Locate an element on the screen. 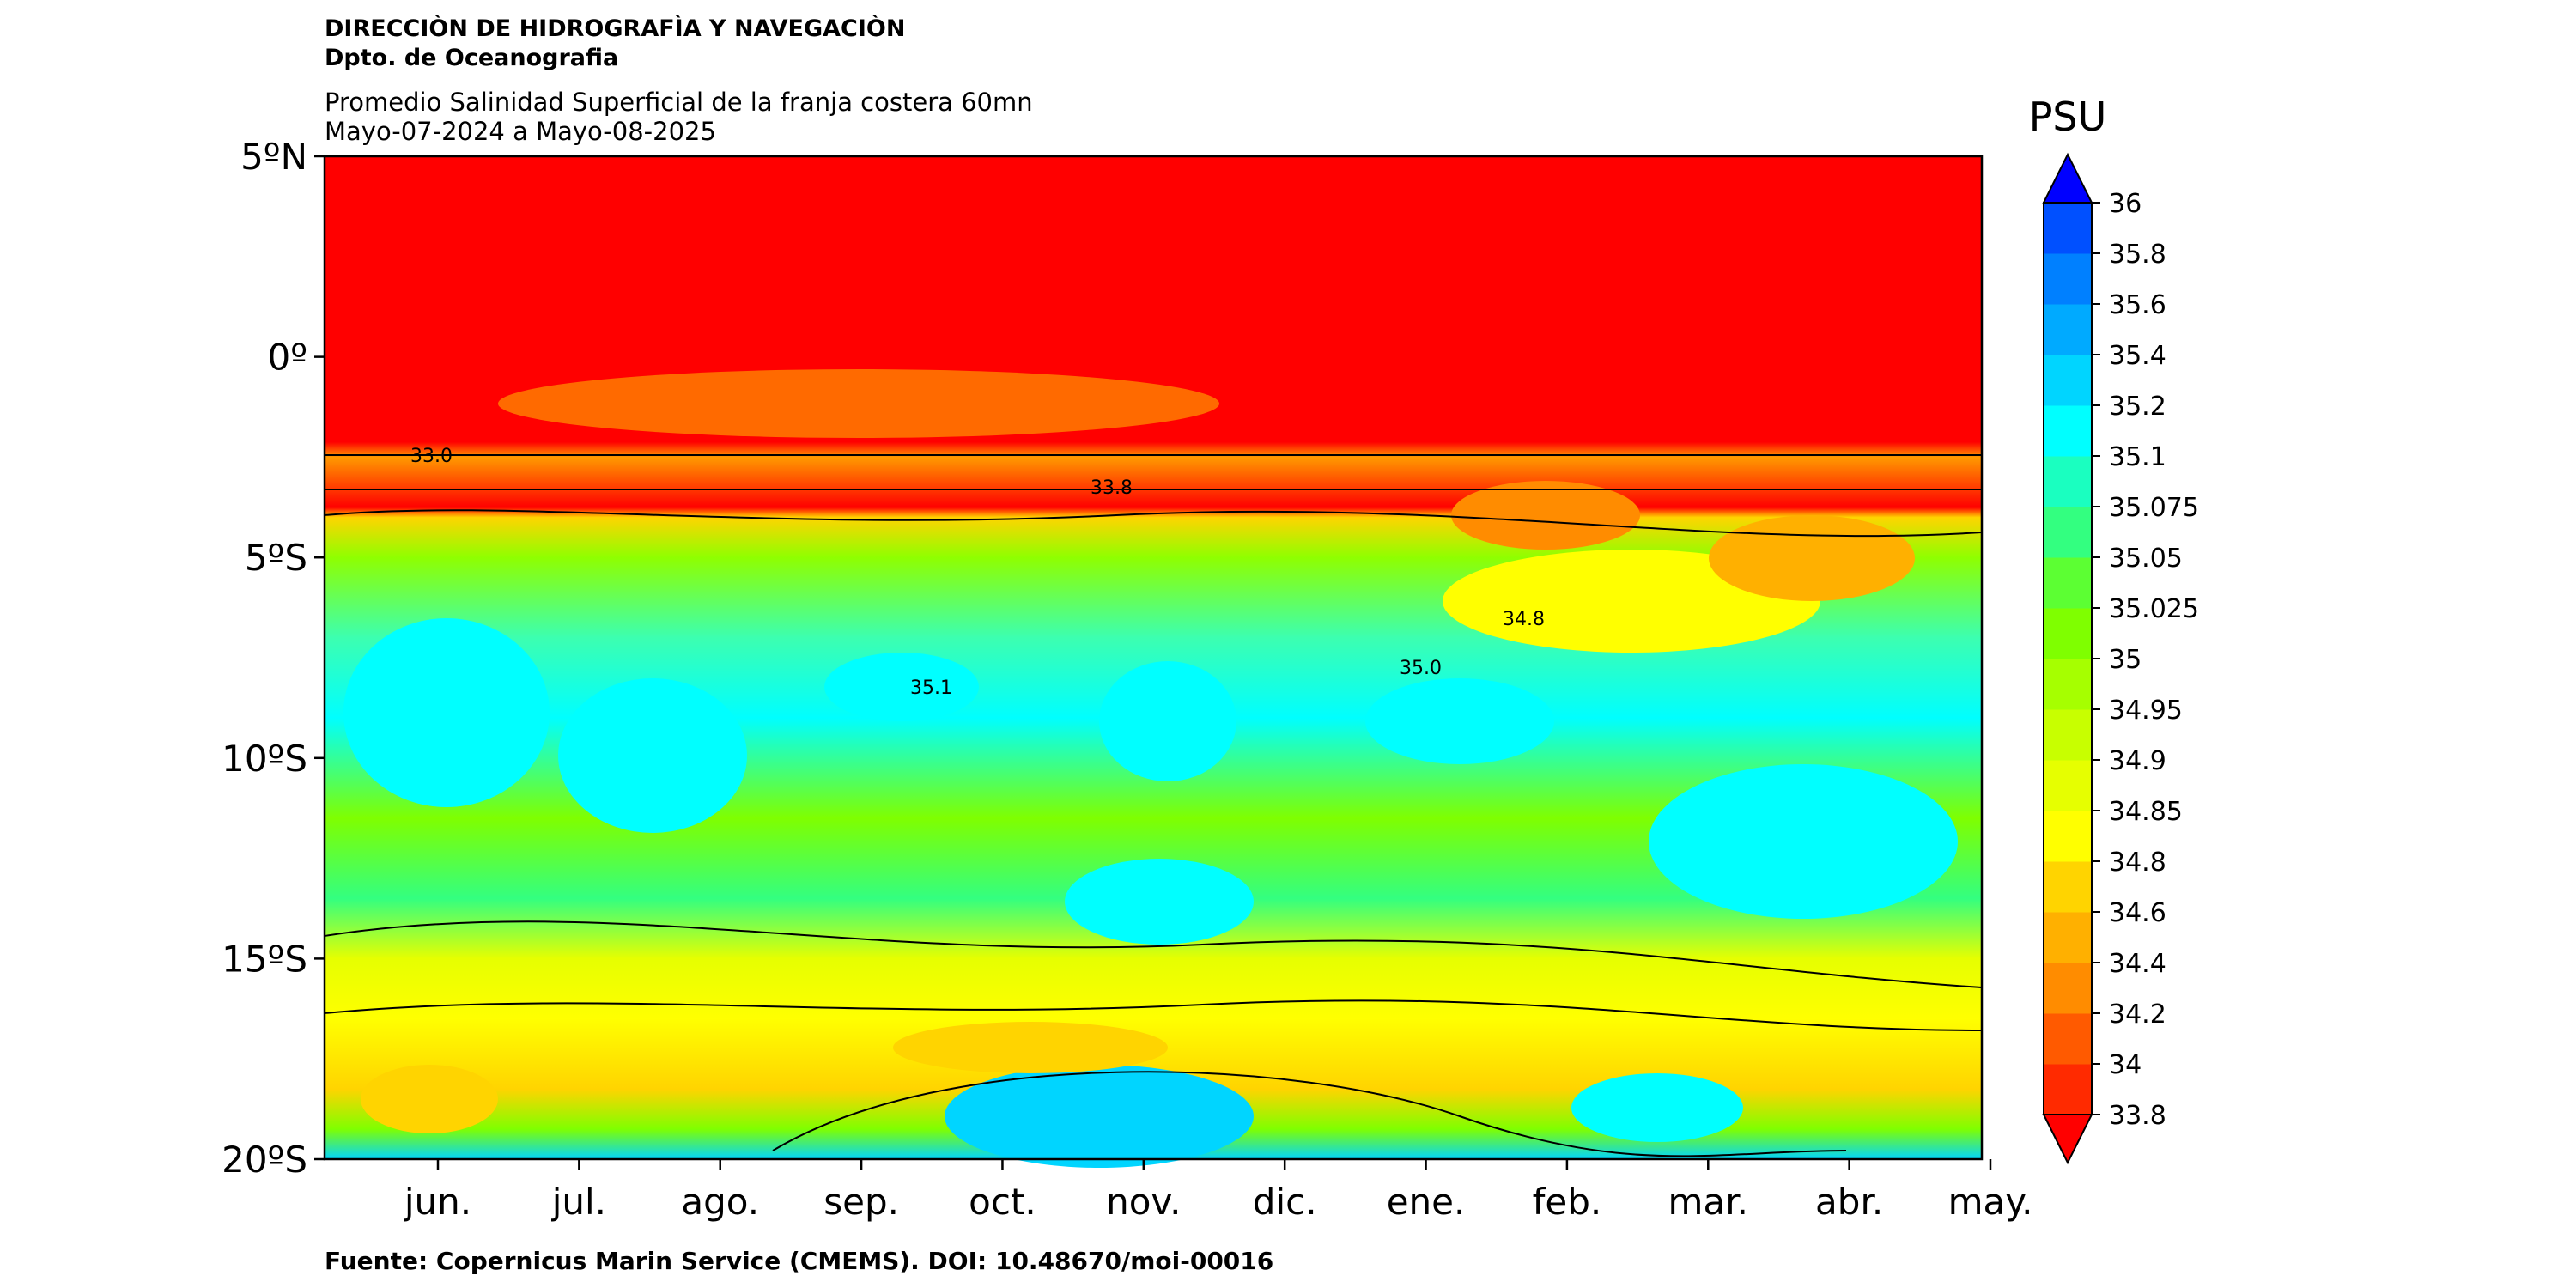  x-tick-label: nov. is located at coordinates (1144, 1202).